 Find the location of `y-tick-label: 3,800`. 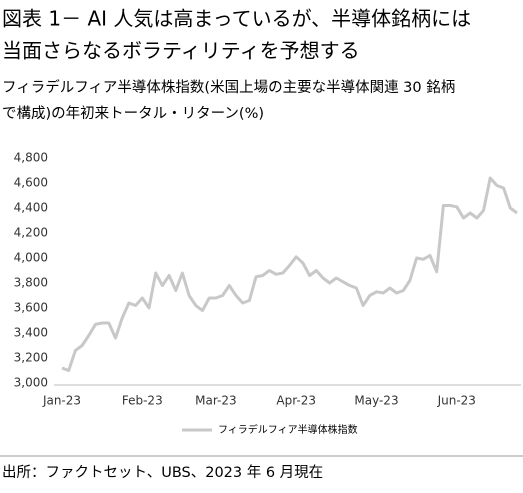

y-tick-label: 3,800 is located at coordinates (31, 283).